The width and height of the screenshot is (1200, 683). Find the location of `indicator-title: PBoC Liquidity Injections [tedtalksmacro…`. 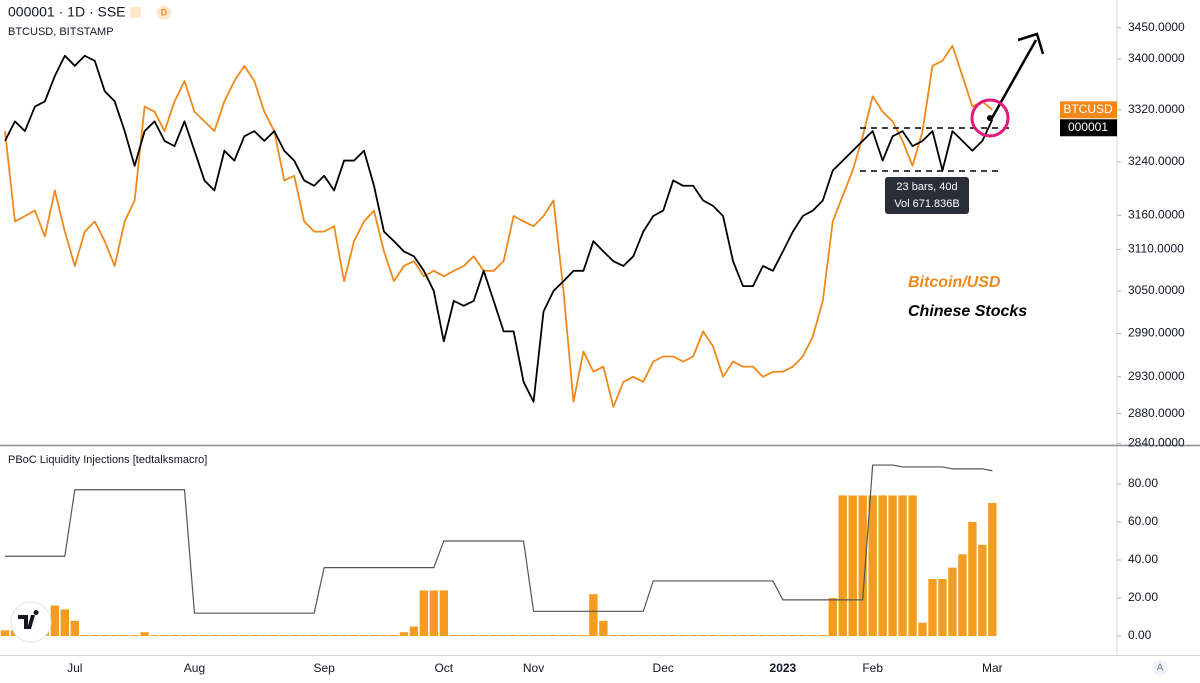

indicator-title: PBoC Liquidity Injections [tedtalksmacro… is located at coordinates (107, 460).